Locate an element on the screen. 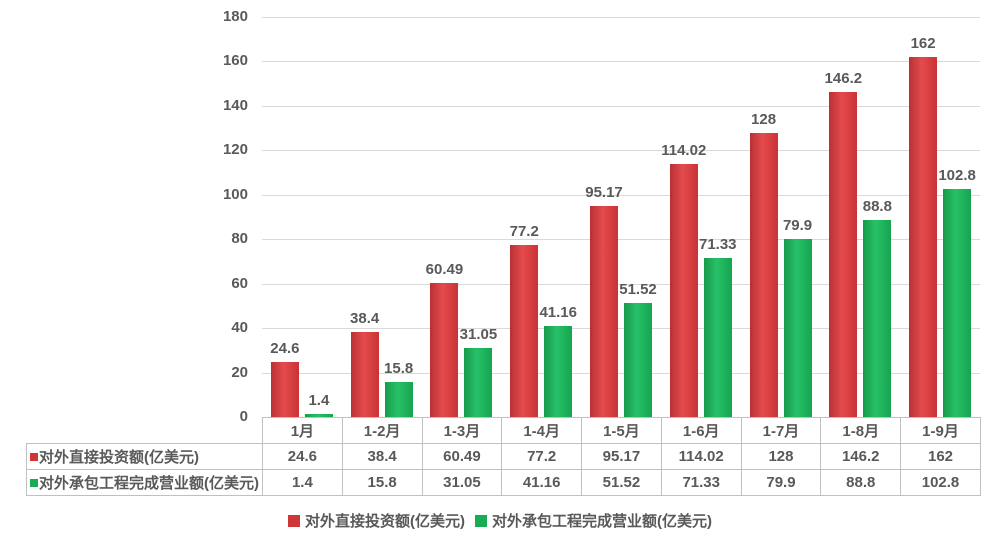 Image resolution: width=1000 pixels, height=546 pixels. y-axis-tick-label: 40 is located at coordinates (239, 328).